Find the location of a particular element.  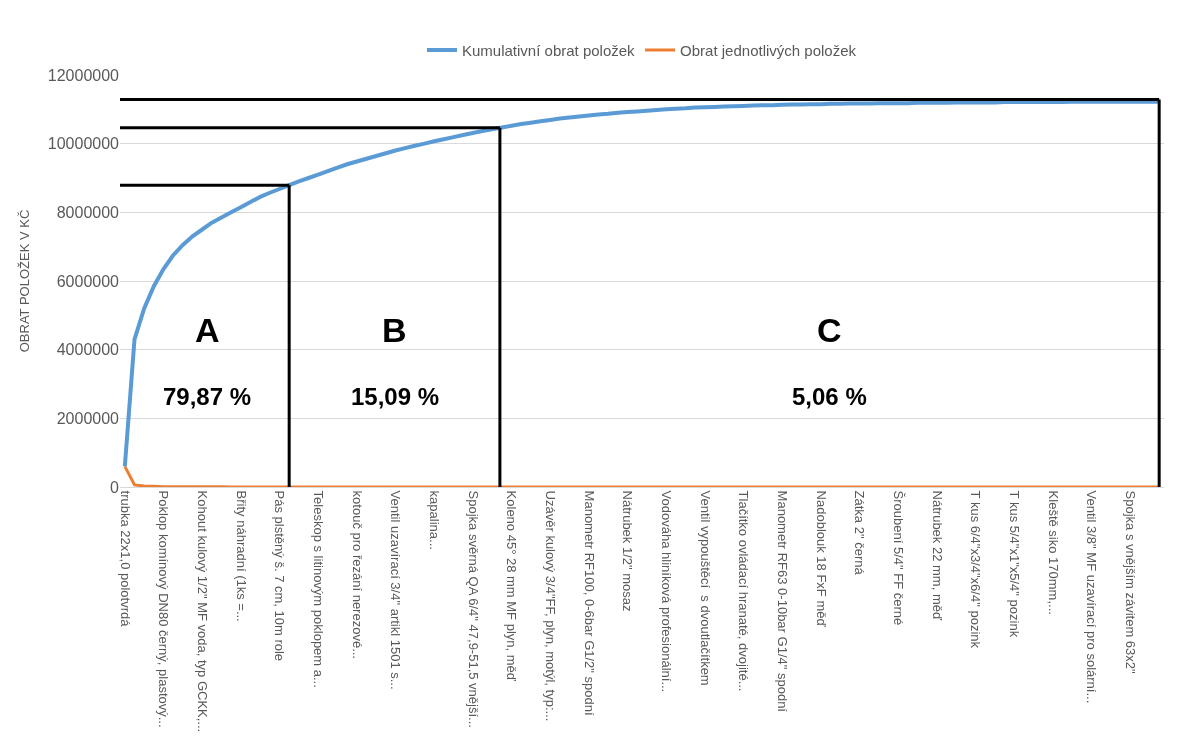

x-tick-label: Koleno 45° 28 mm MF plyn, měď is located at coordinates (512, 586).